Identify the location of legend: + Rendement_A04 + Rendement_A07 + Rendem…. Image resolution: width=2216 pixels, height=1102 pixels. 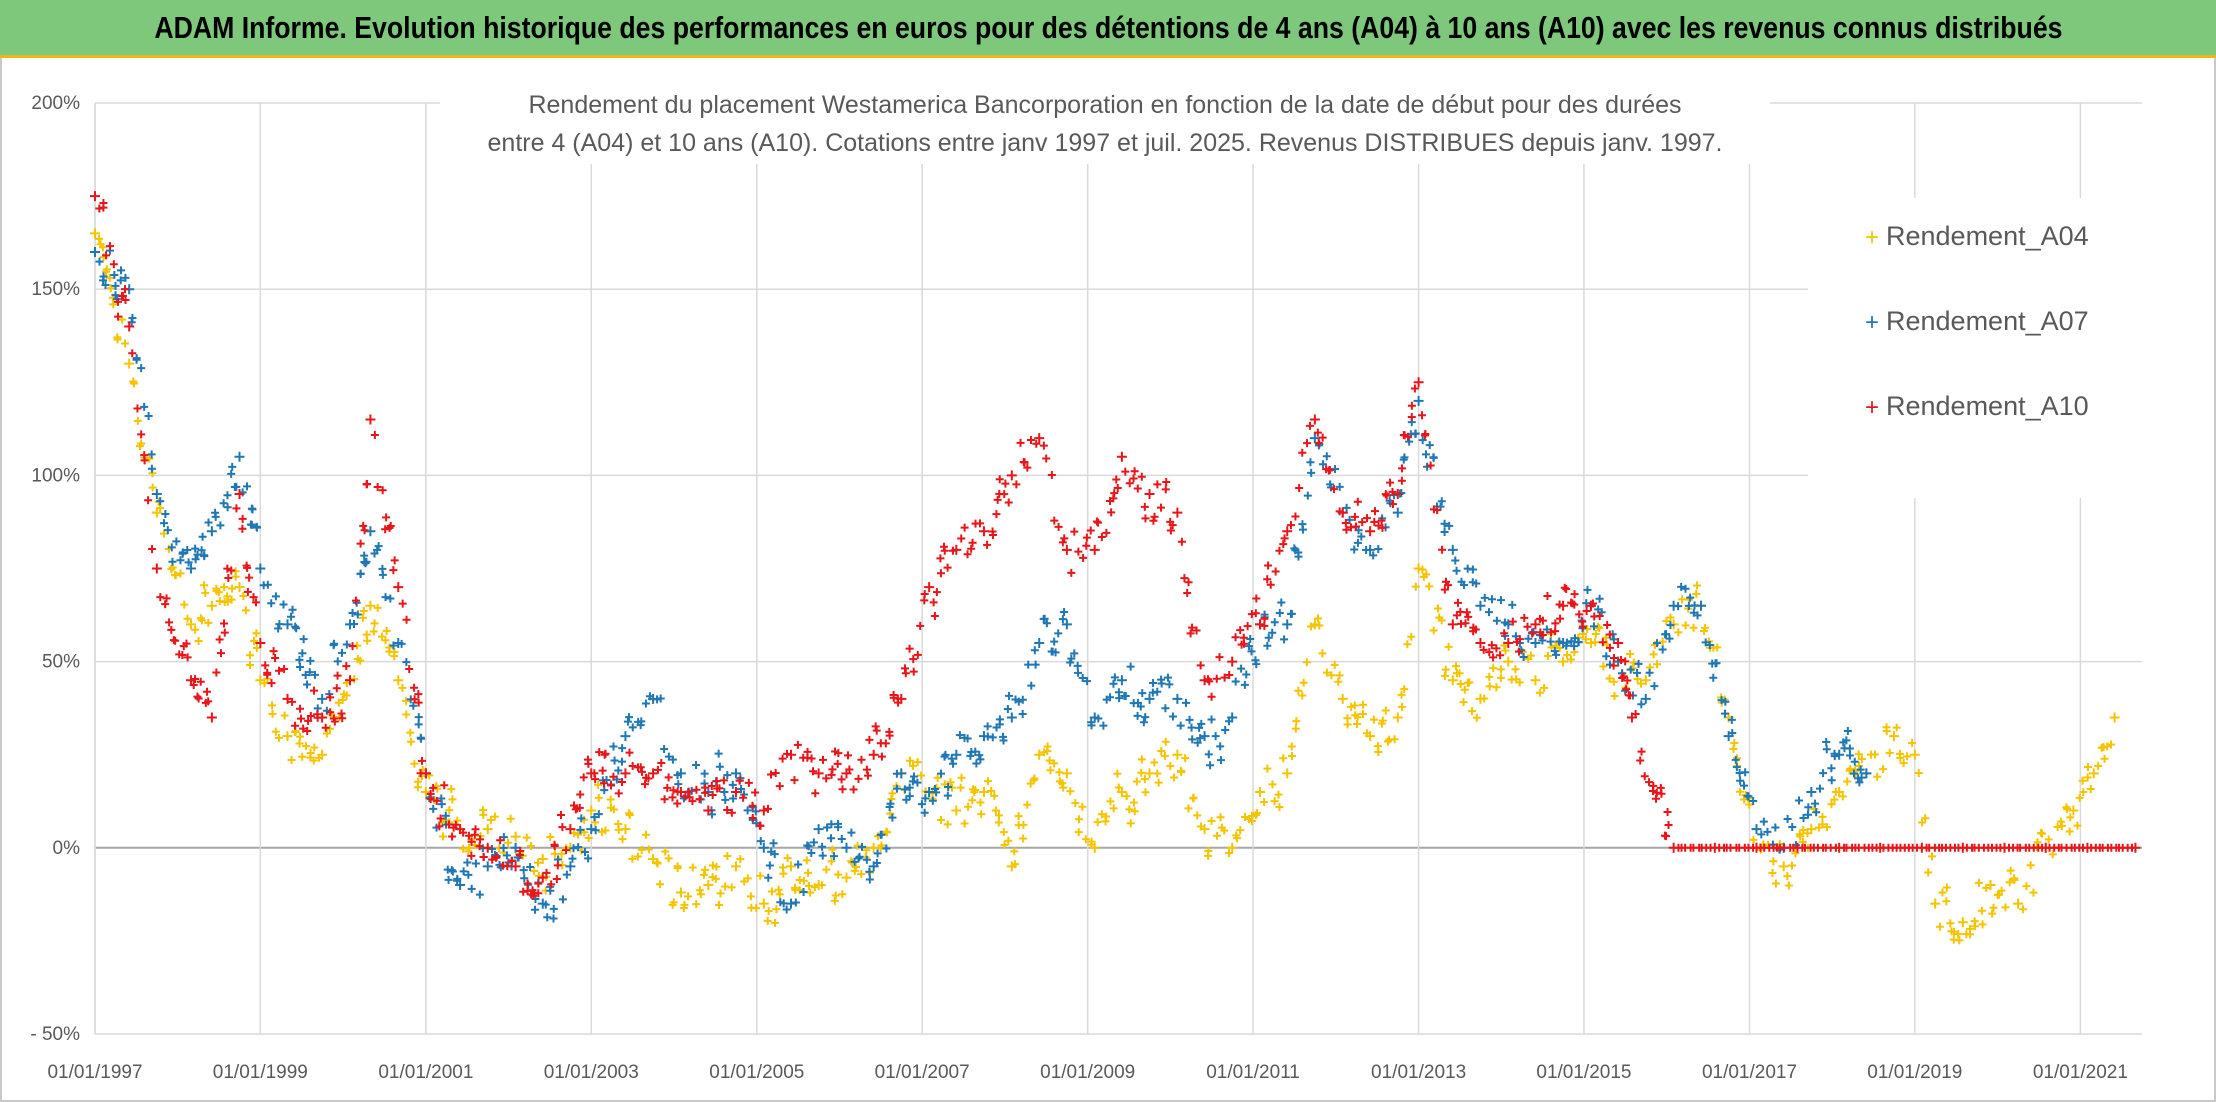
(1977, 321).